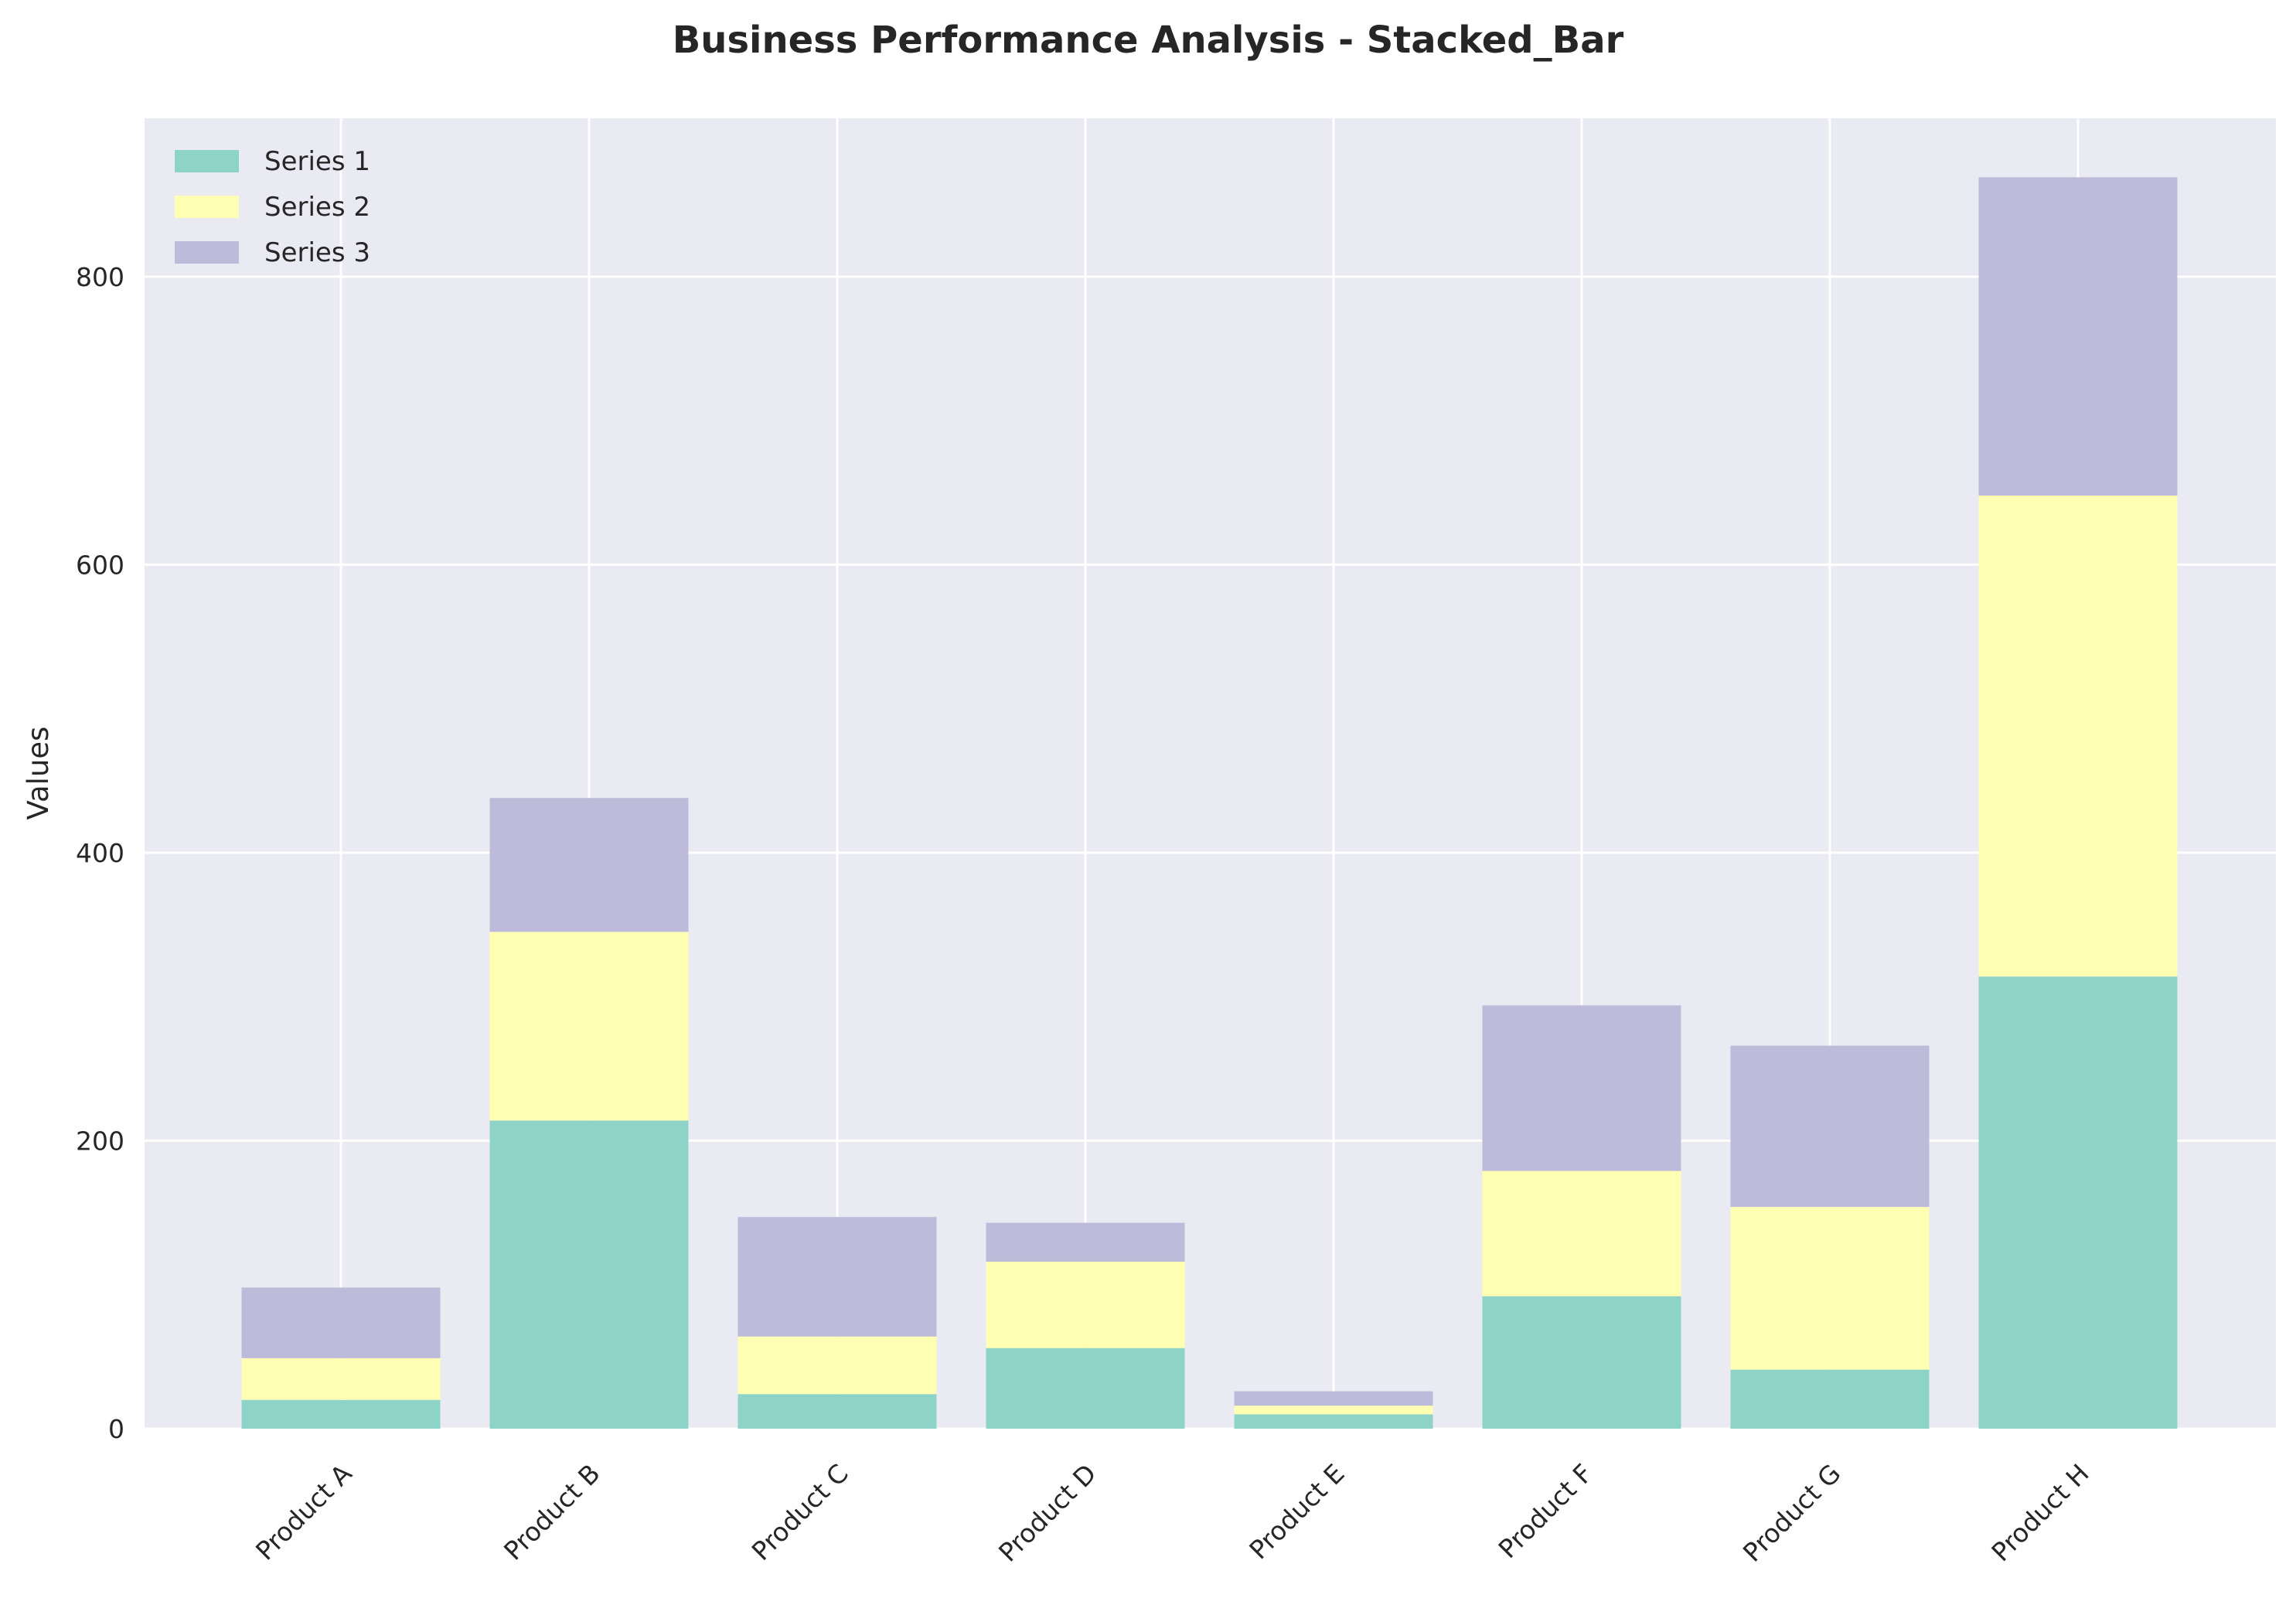  Describe the element at coordinates (1047, 1513) in the screenshot. I see `x-tick-label: Product D` at that location.